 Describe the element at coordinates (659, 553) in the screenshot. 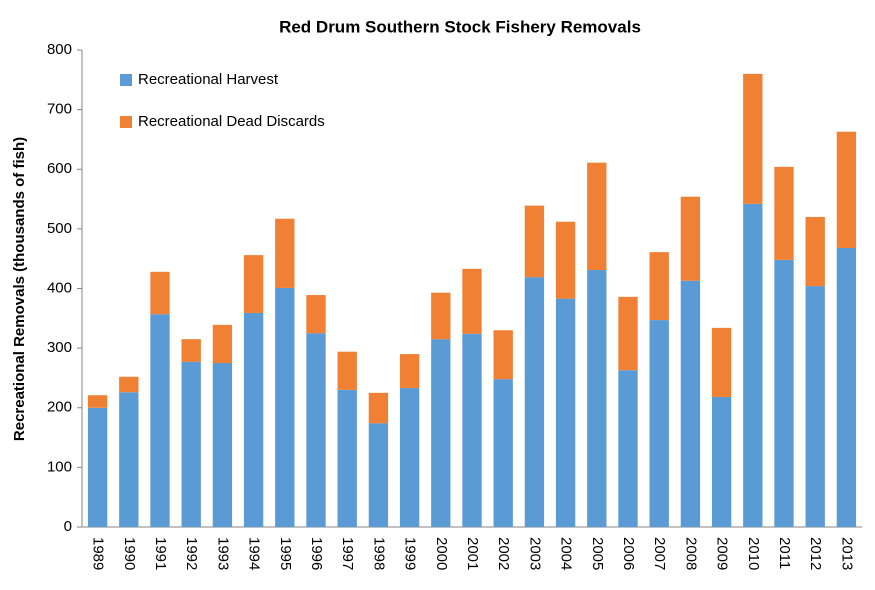

I see `x-tick-label: 2007` at that location.